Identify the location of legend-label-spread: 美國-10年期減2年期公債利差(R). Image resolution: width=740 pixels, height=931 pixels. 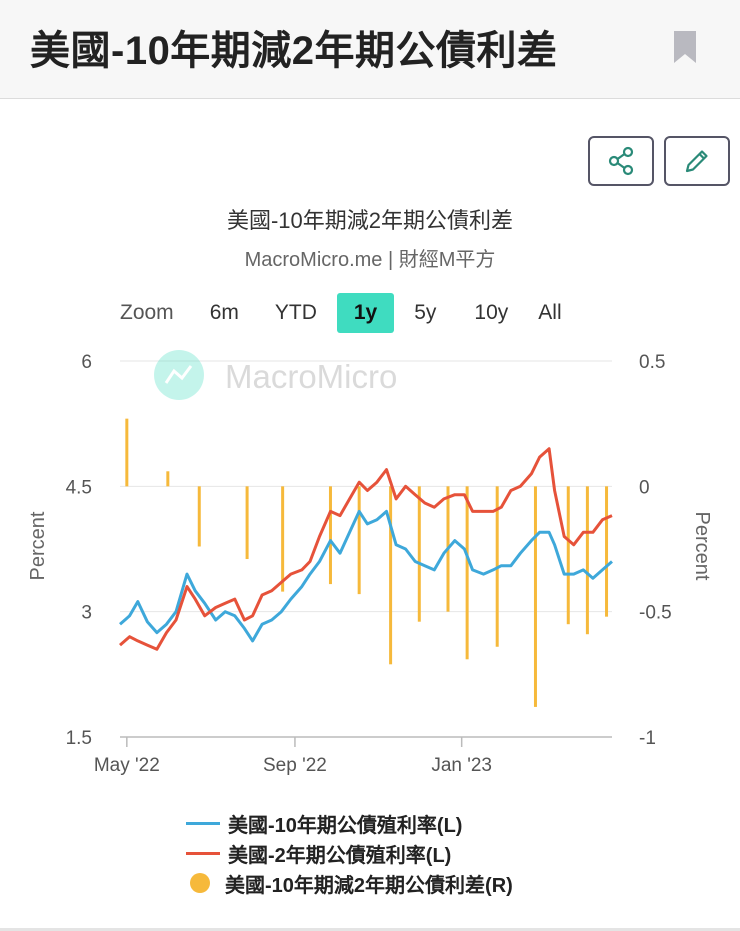
(369, 885).